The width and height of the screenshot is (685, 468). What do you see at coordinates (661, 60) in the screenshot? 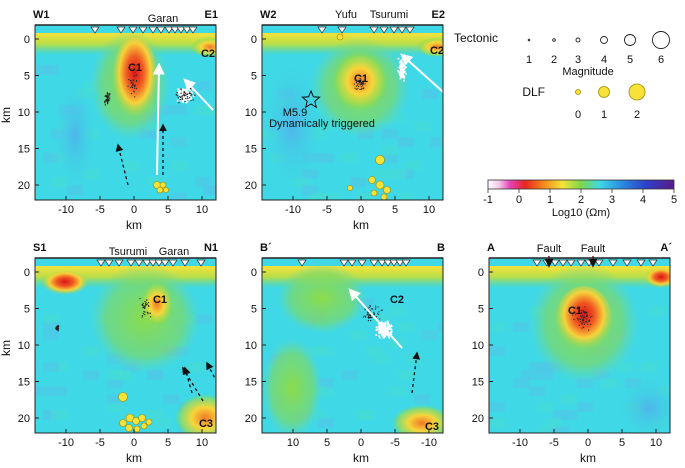
I see `tectonic-magnitude-label: 6` at bounding box center [661, 60].